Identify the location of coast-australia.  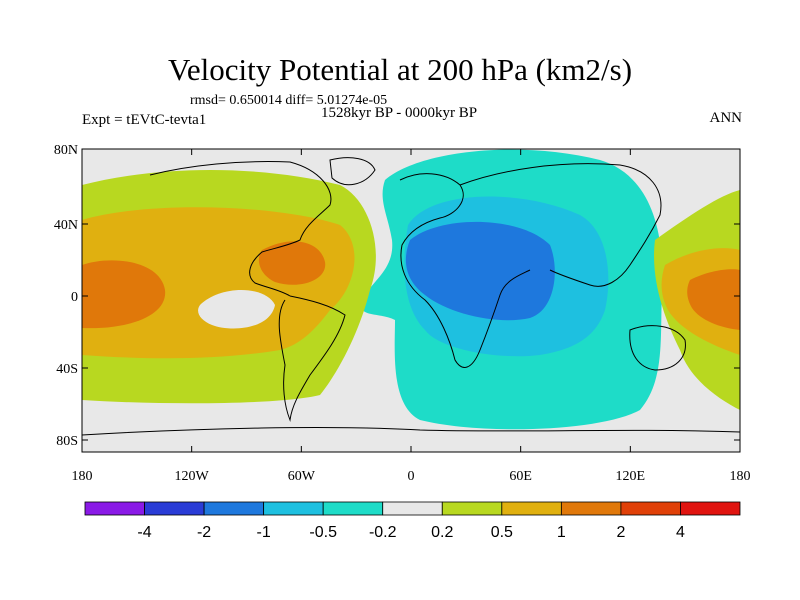
(657, 348).